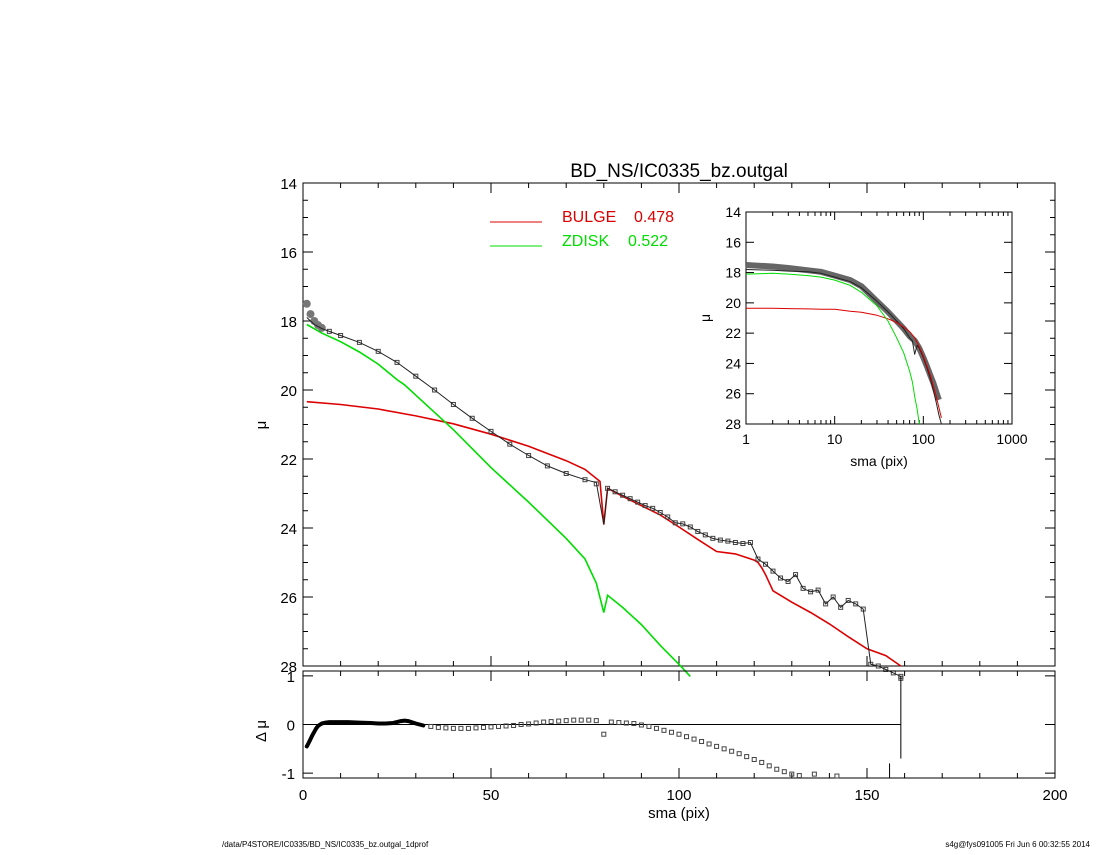 The height and width of the screenshot is (855, 1100). I want to click on inset-y-axis-label: μ, so click(705, 318).